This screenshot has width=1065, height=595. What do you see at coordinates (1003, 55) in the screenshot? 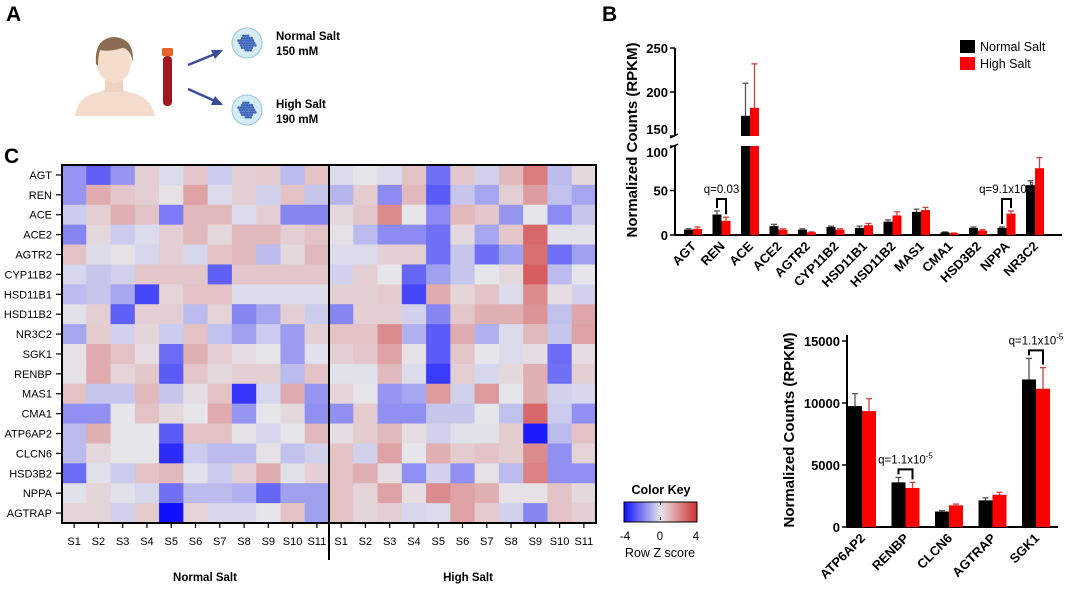
I see `legend: Normal Salt High Salt` at bounding box center [1003, 55].